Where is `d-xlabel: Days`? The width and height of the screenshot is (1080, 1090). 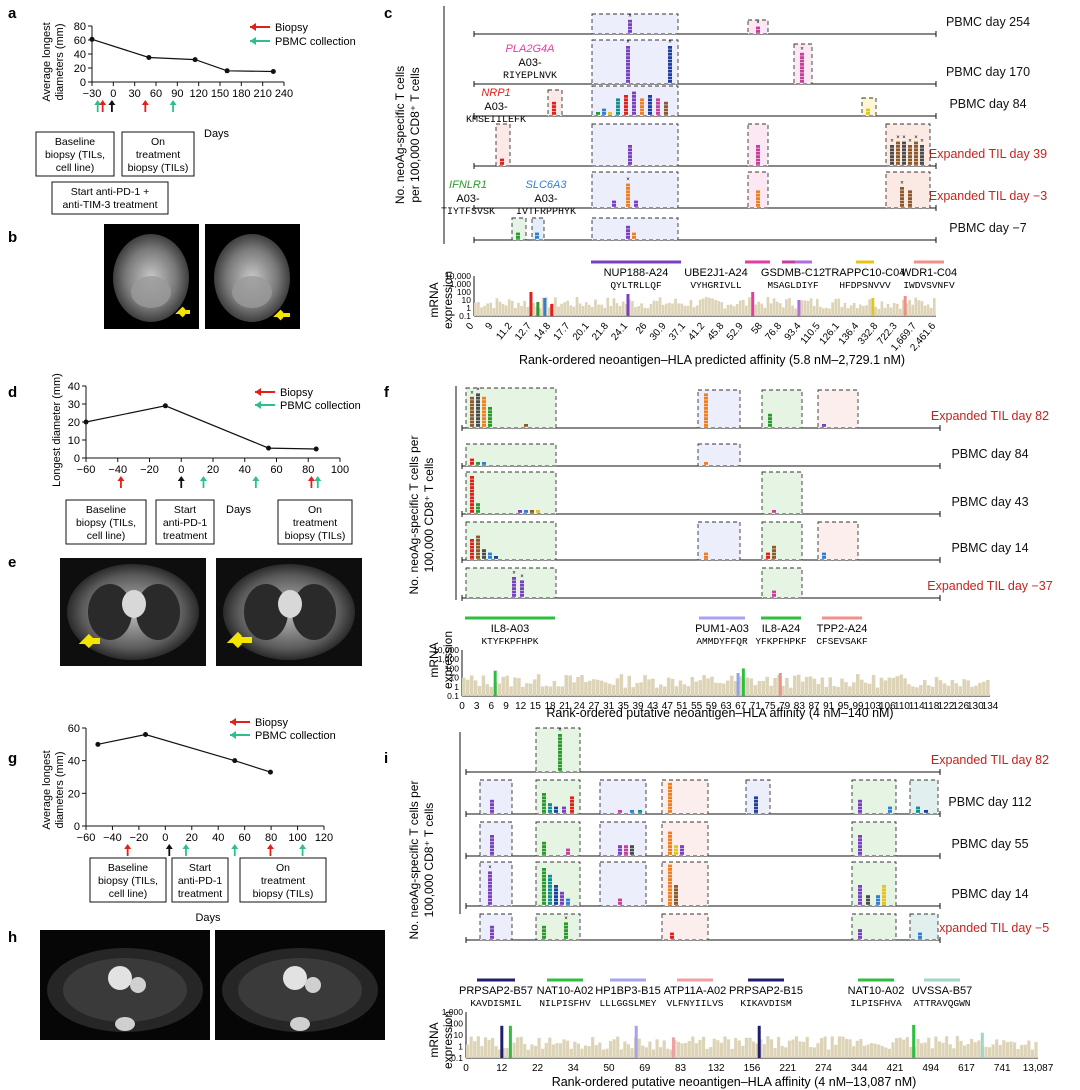 d-xlabel: Days is located at coordinates (239, 510).